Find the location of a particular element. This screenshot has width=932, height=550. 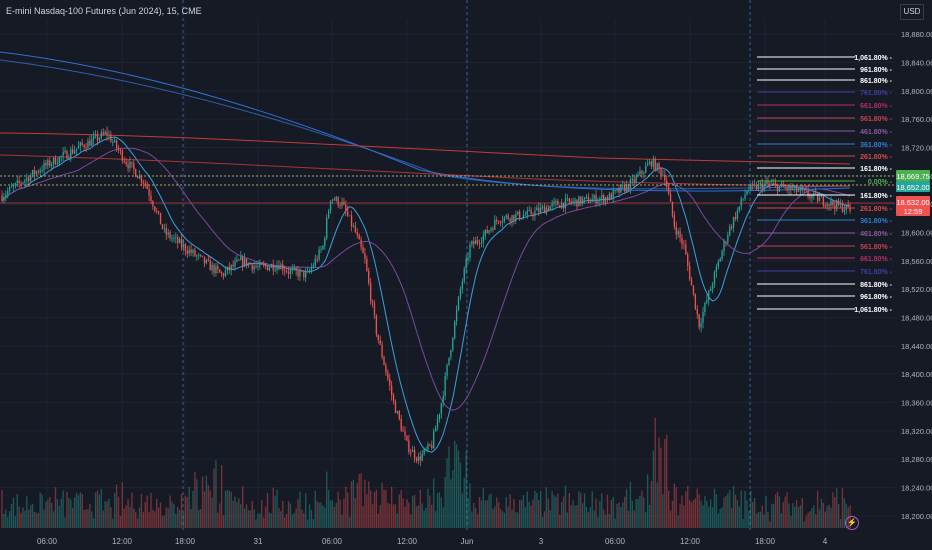

fib-upper-label: 761.80% - is located at coordinates (876, 93).